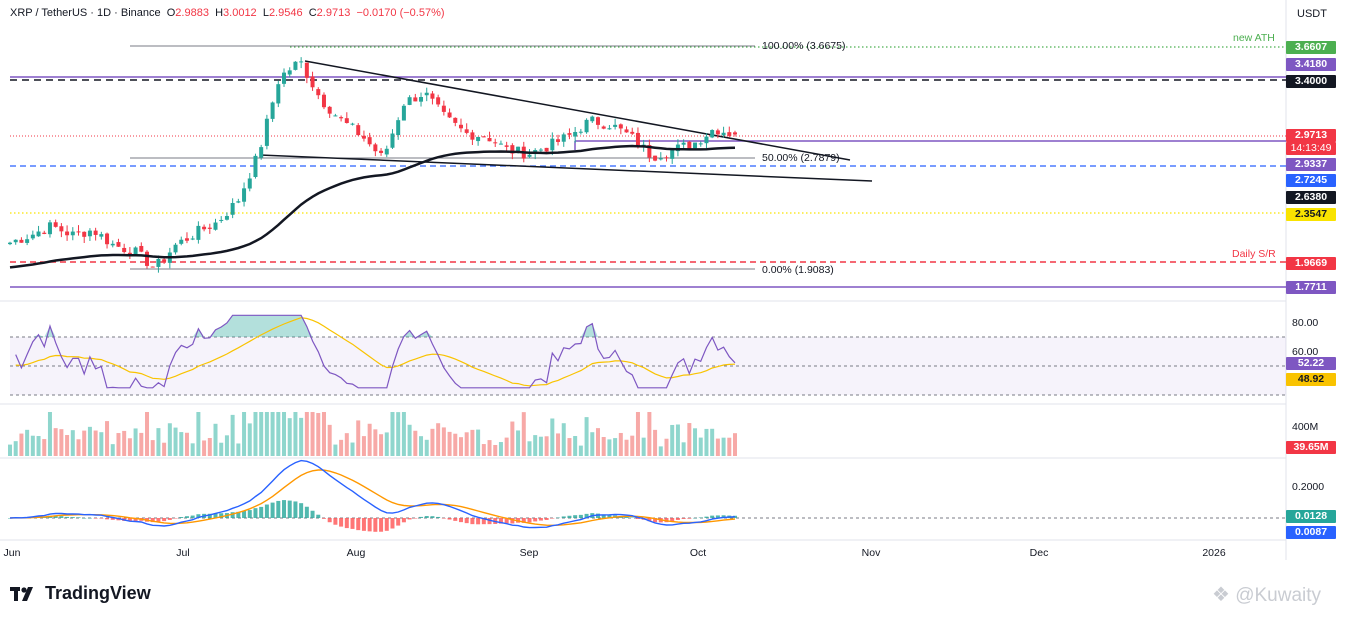 The image size is (1356, 621). I want to click on macd-signal-value-label: 0.0087, so click(1311, 532).